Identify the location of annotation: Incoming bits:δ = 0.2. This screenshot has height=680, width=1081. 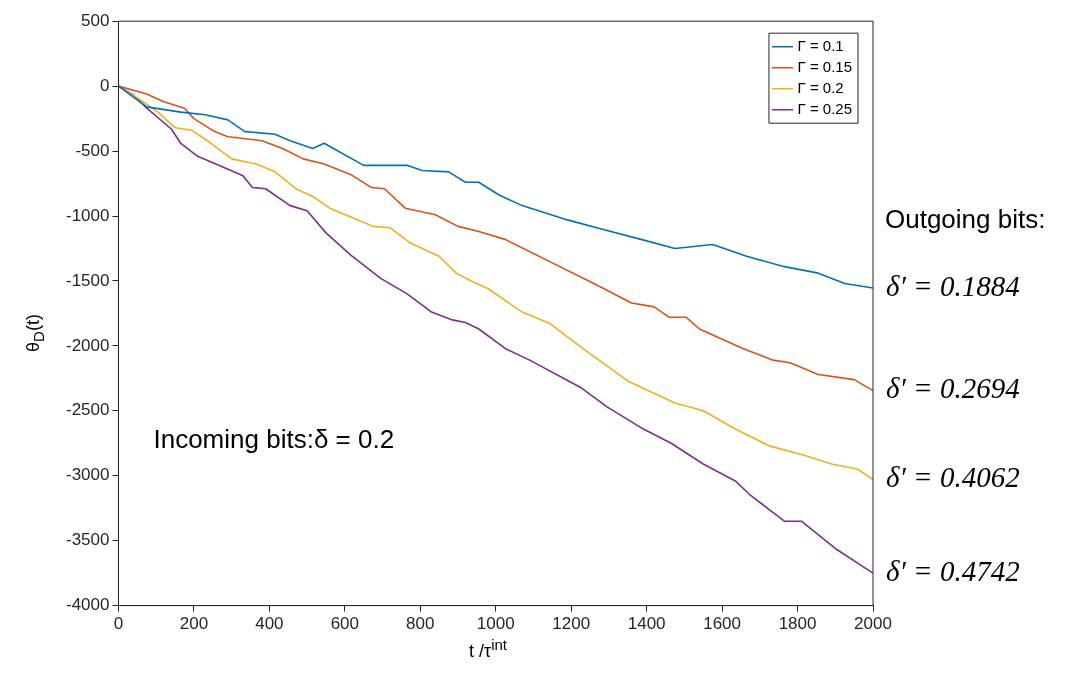
(274, 439).